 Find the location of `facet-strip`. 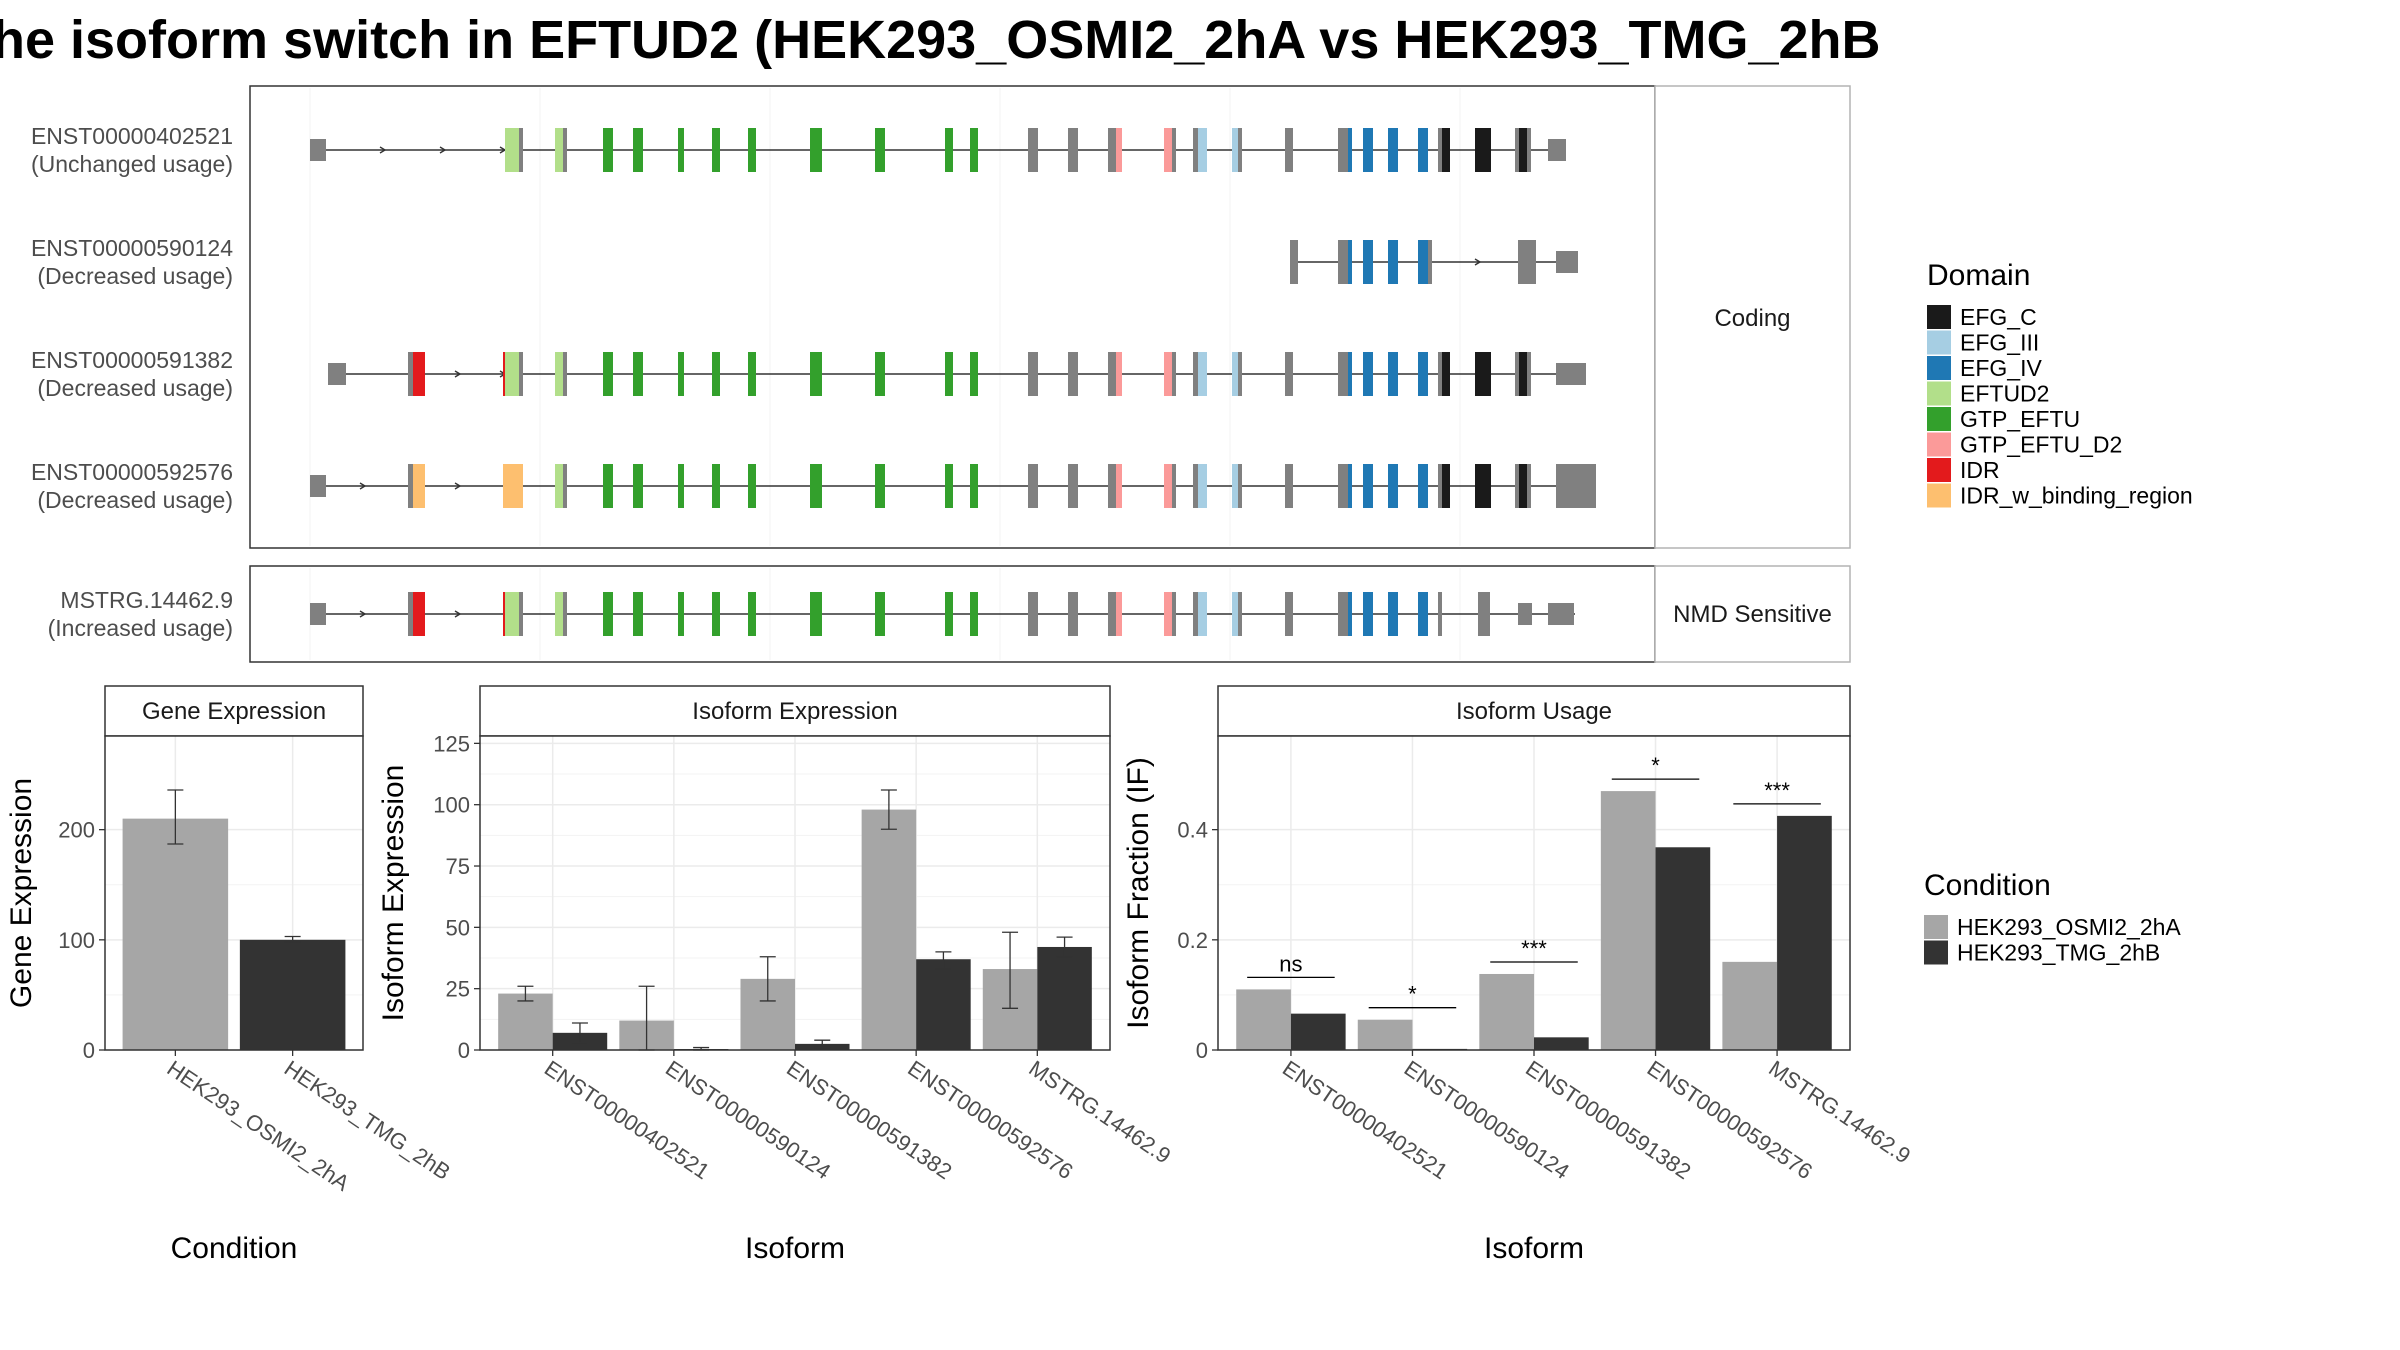

facet-strip is located at coordinates (795, 711).